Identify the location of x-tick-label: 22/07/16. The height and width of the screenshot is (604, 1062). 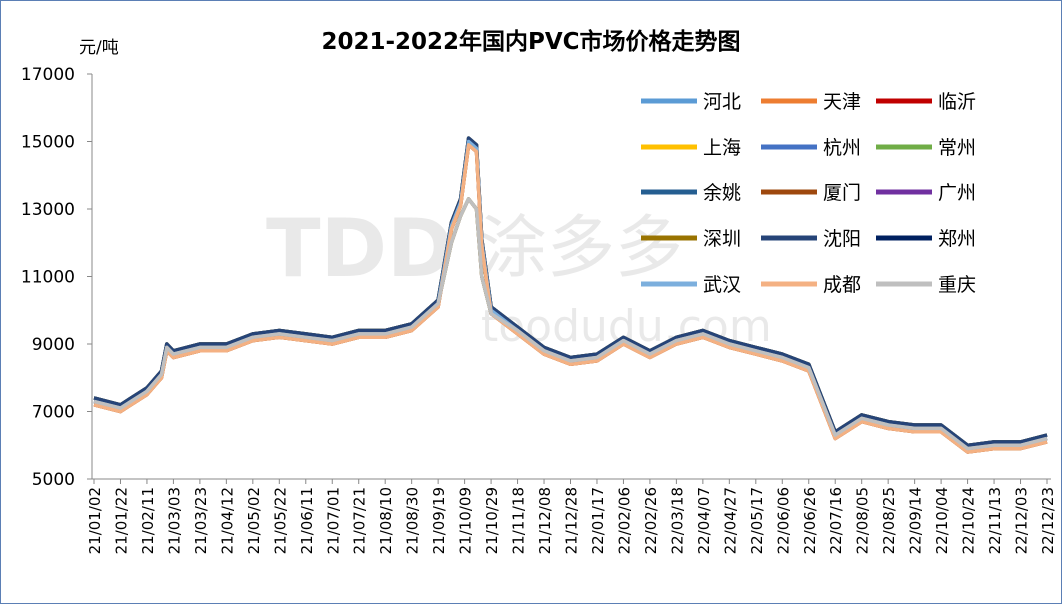
(836, 520).